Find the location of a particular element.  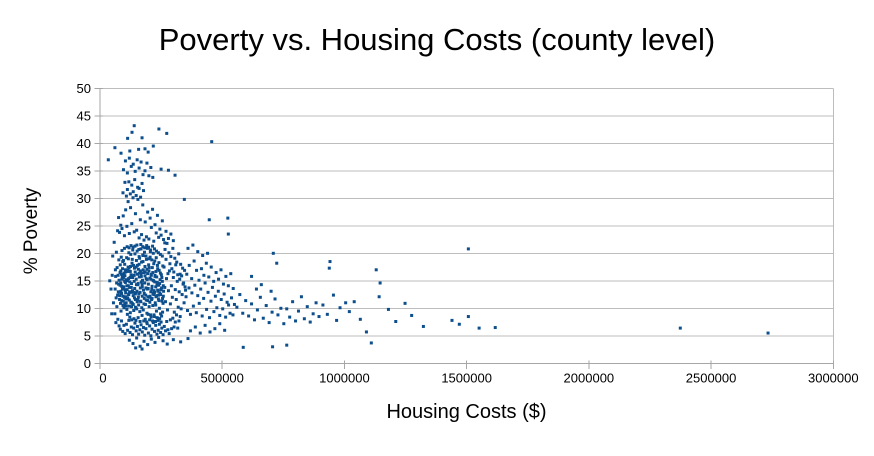

x-tick-label: 1500000 is located at coordinates (466, 377).